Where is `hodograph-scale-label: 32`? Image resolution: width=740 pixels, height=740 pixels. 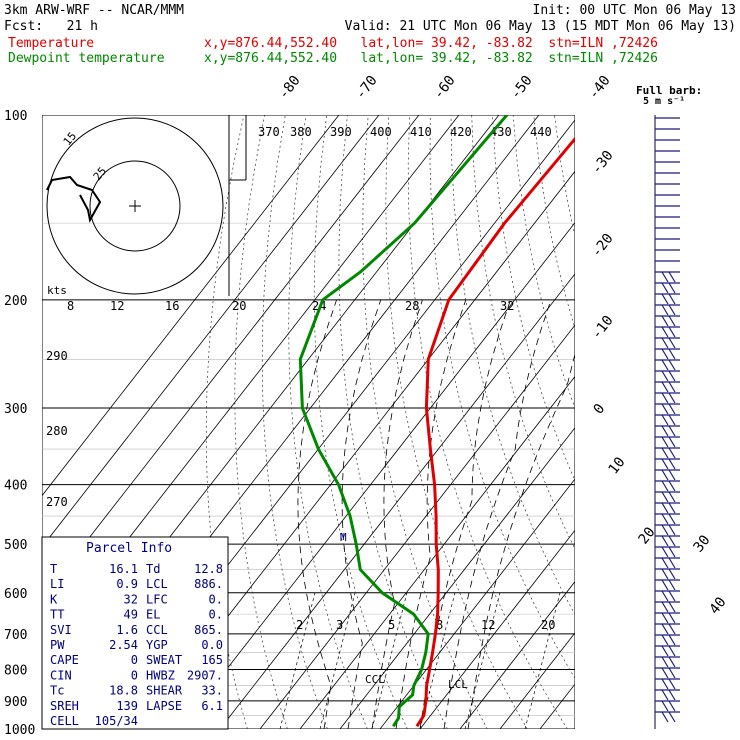
hodograph-scale-label: 32 is located at coordinates (507, 306).